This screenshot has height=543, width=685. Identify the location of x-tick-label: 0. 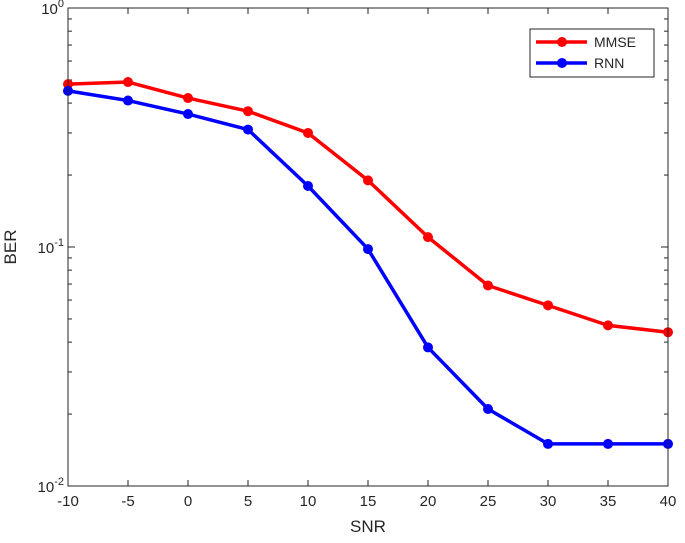
(188, 501).